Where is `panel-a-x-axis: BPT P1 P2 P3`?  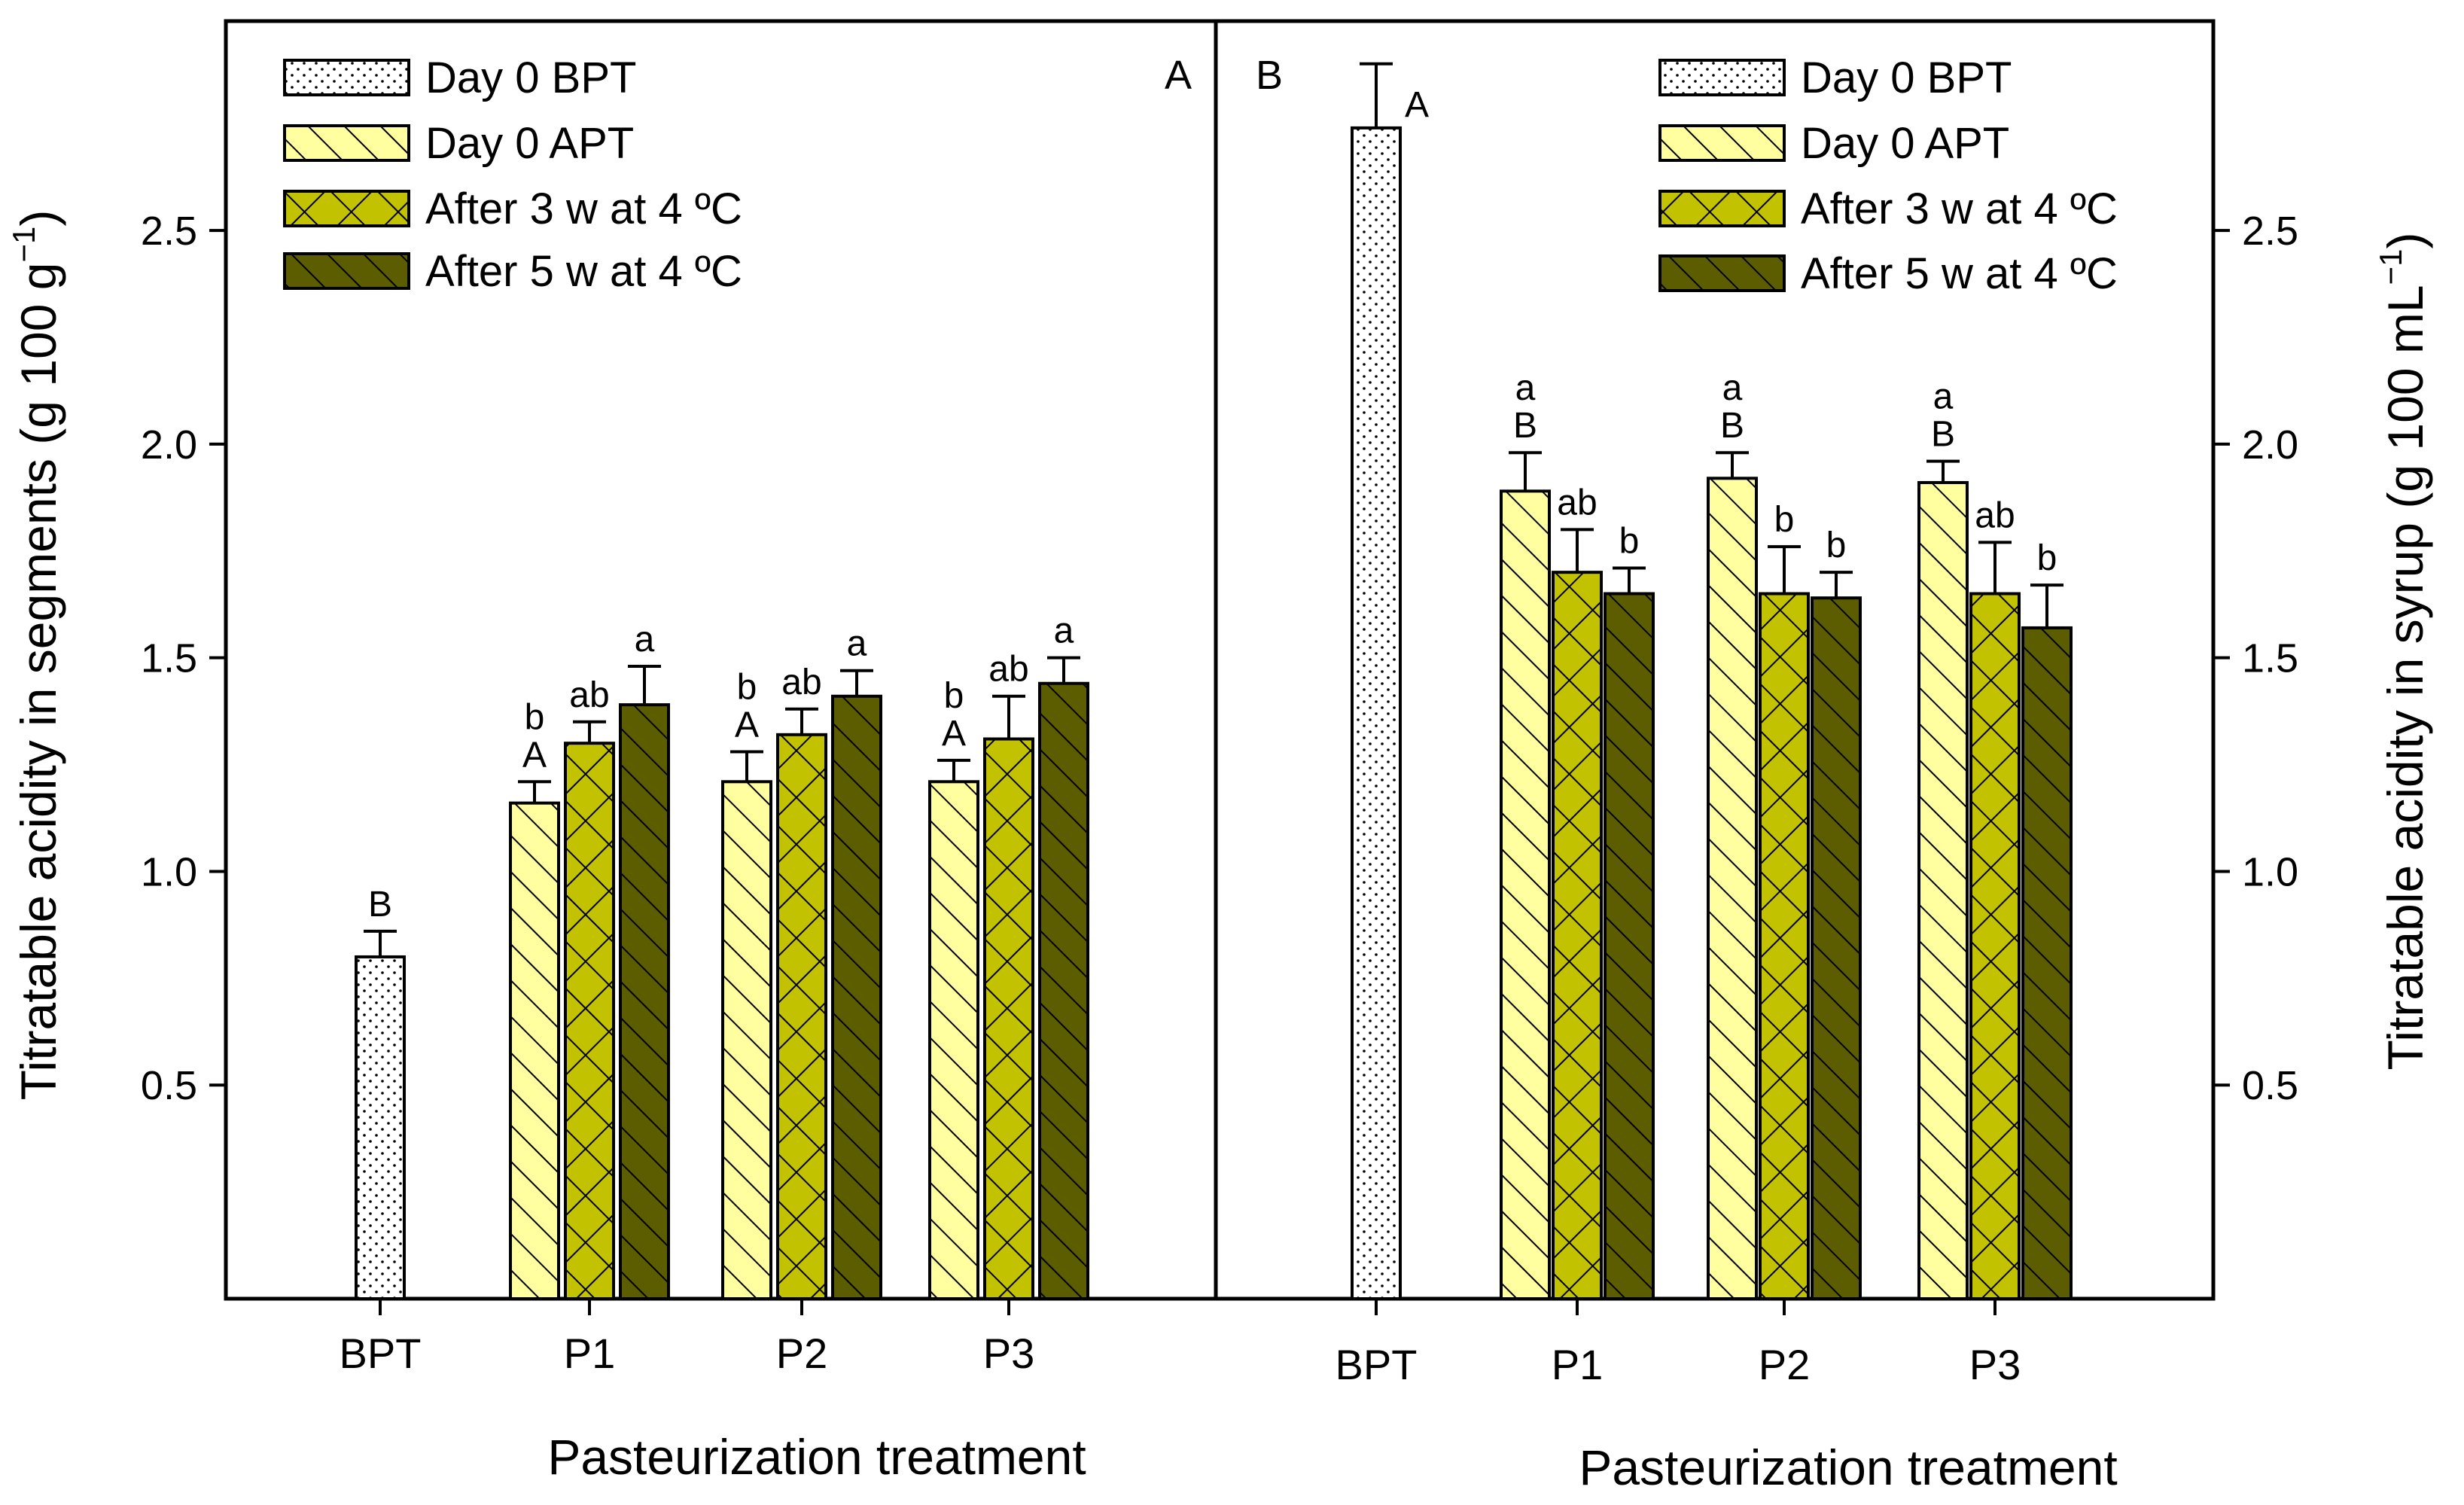 panel-a-x-axis: BPT P1 P2 P3 is located at coordinates (687, 1338).